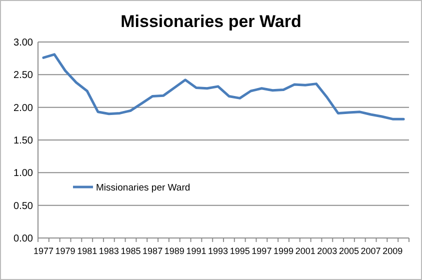 This screenshot has width=422, height=280. What do you see at coordinates (24, 76) in the screenshot?
I see `y-tick-label: 2.50` at bounding box center [24, 76].